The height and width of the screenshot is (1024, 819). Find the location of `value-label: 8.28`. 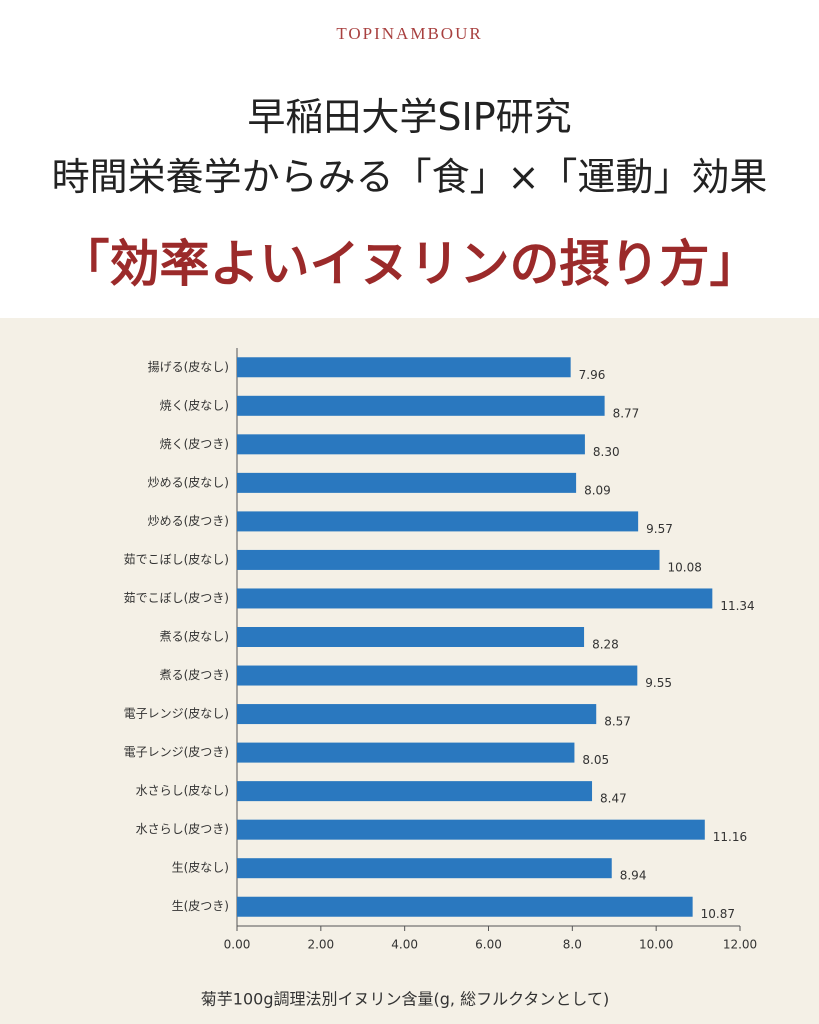

value-label: 8.28 is located at coordinates (605, 645).